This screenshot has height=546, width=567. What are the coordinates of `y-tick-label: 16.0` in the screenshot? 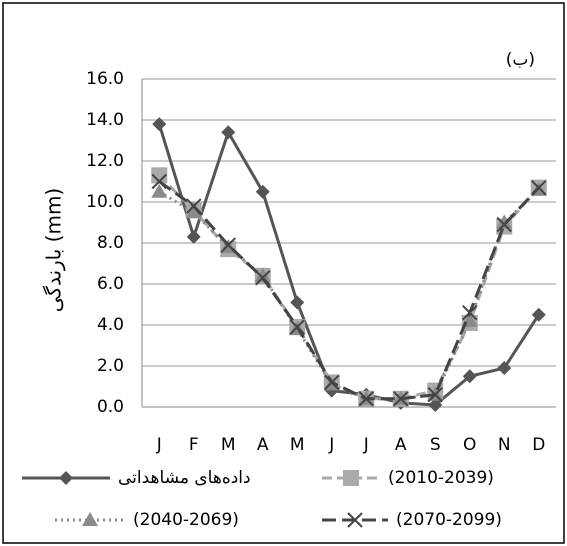 It's located at (105, 79).